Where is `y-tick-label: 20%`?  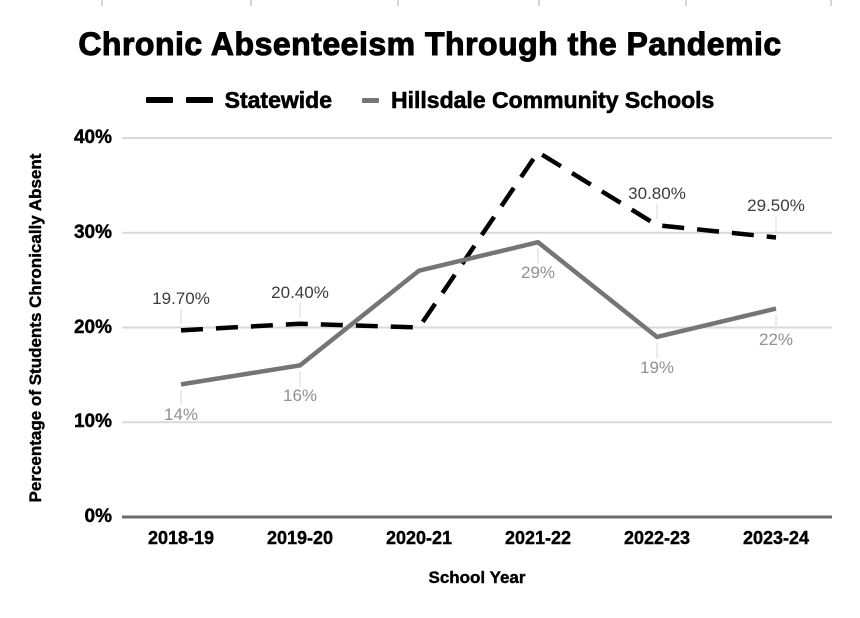 y-tick-label: 20% is located at coordinates (92, 327).